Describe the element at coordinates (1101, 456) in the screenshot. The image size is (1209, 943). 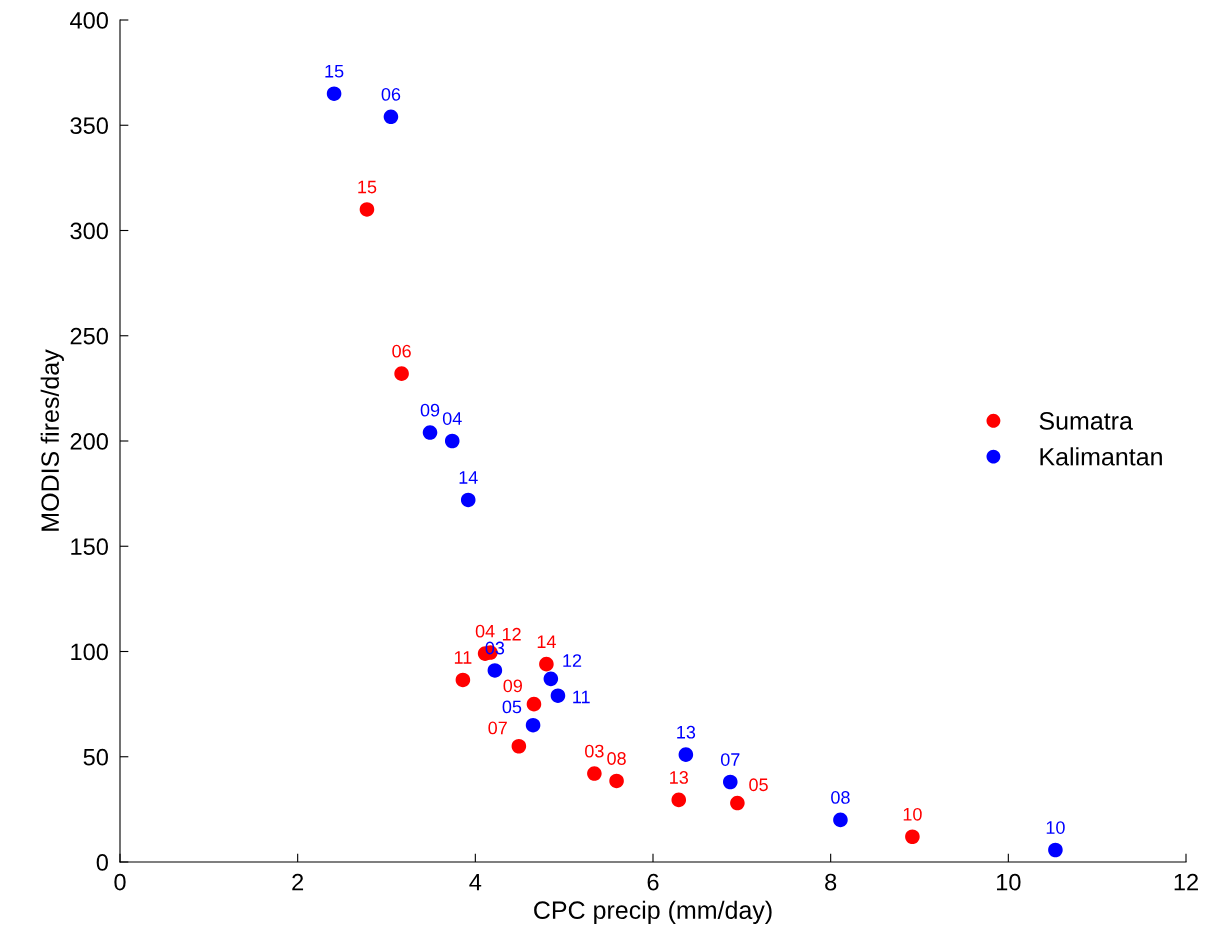
I see `legend-label: Kalimantan` at that location.